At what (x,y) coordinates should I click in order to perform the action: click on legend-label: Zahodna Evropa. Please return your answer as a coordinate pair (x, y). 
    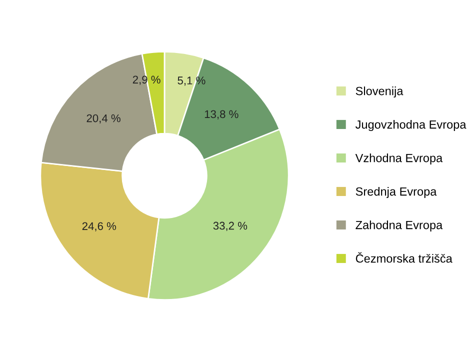
    Looking at the image, I should click on (399, 226).